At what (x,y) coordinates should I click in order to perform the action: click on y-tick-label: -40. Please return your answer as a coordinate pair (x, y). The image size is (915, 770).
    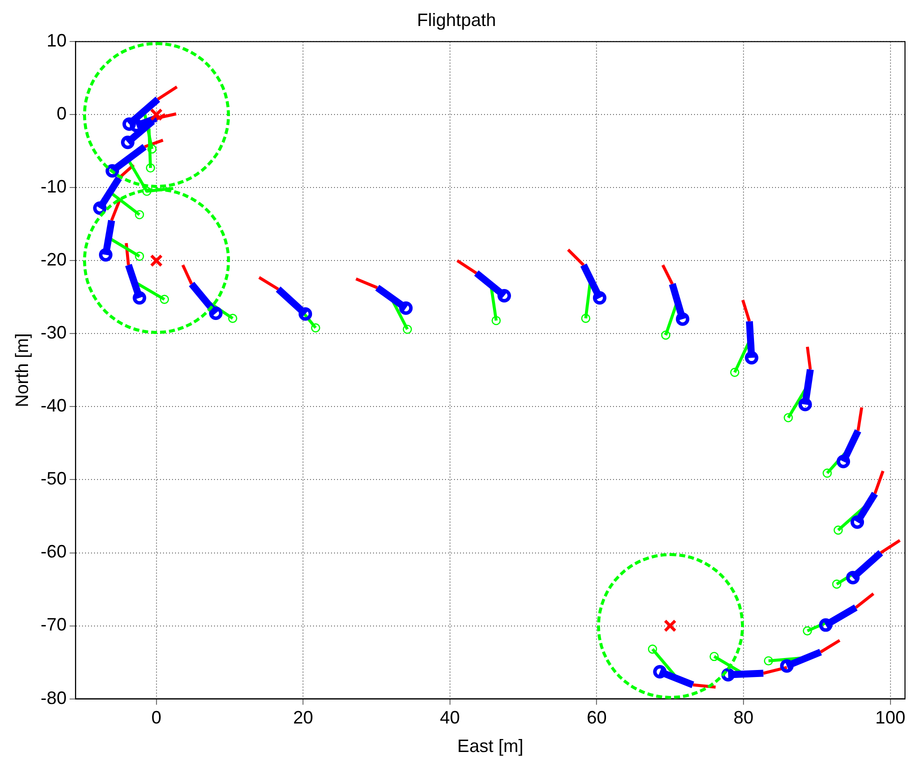
    Looking at the image, I should click on (53, 406).